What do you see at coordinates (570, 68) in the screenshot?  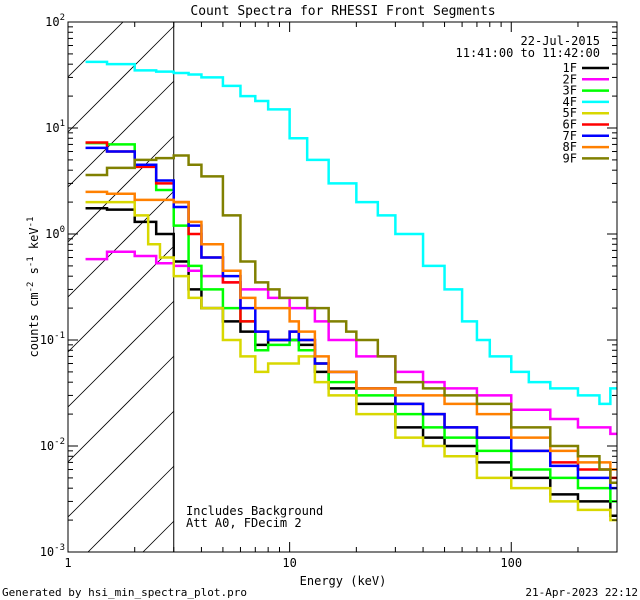 I see `legend-label-1F: 1F` at bounding box center [570, 68].